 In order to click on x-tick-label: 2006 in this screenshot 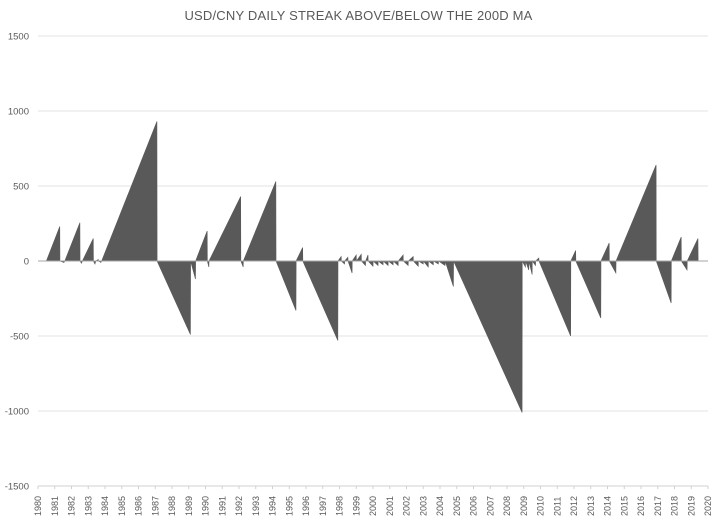, I will do `click(474, 506)`.